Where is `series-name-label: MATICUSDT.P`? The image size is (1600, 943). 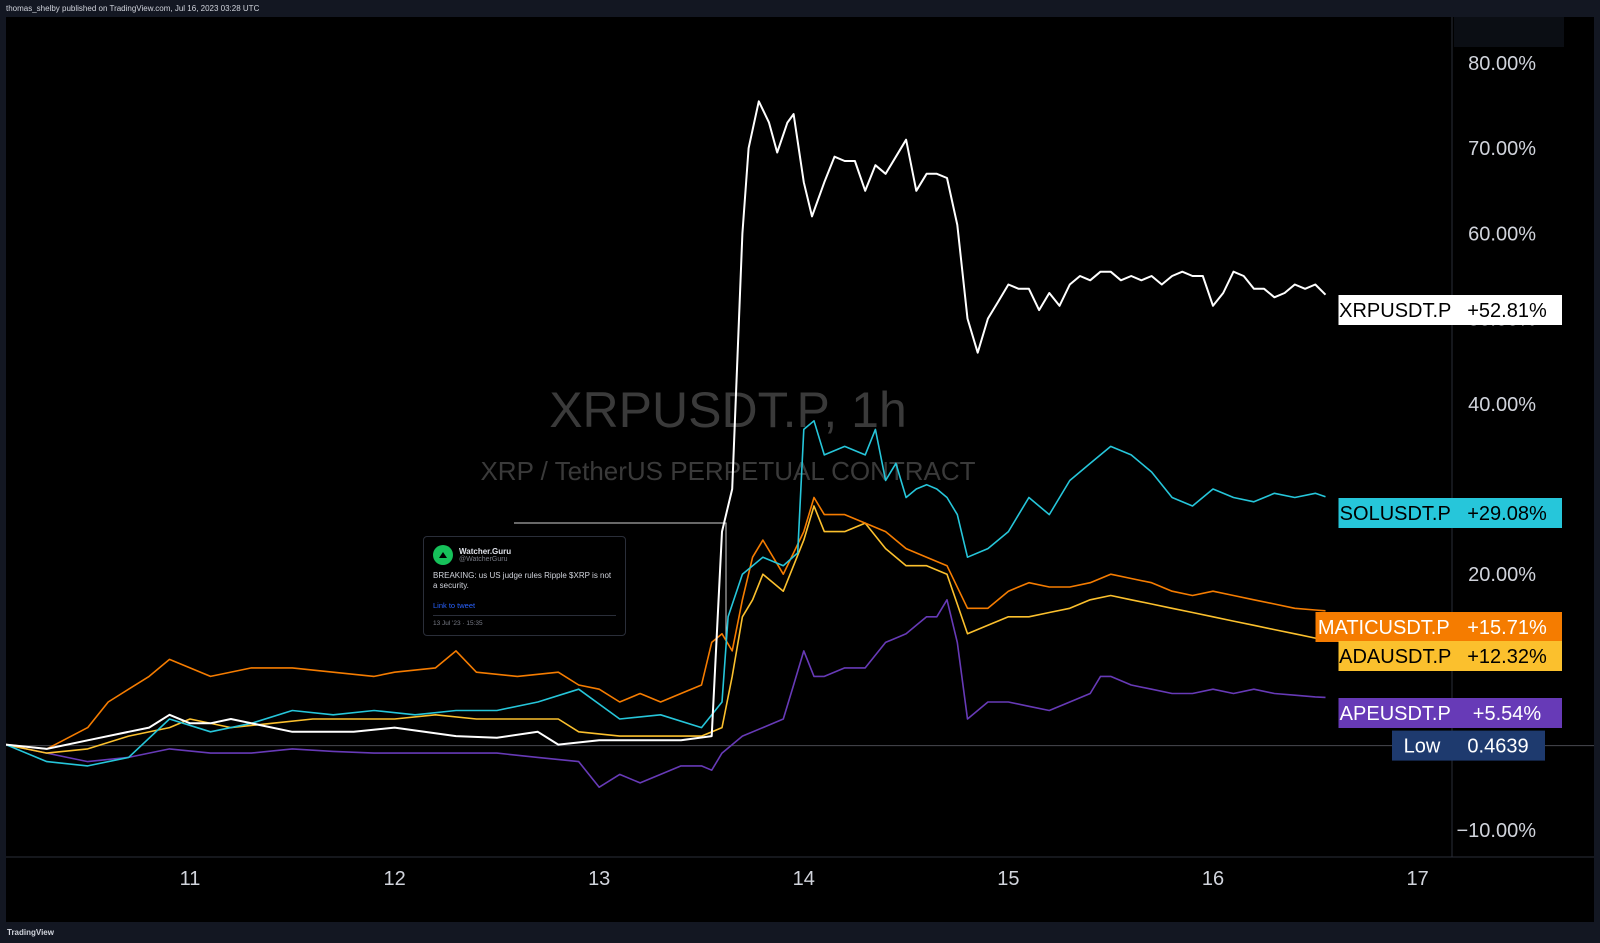
series-name-label: MATICUSDT.P is located at coordinates (1384, 628).